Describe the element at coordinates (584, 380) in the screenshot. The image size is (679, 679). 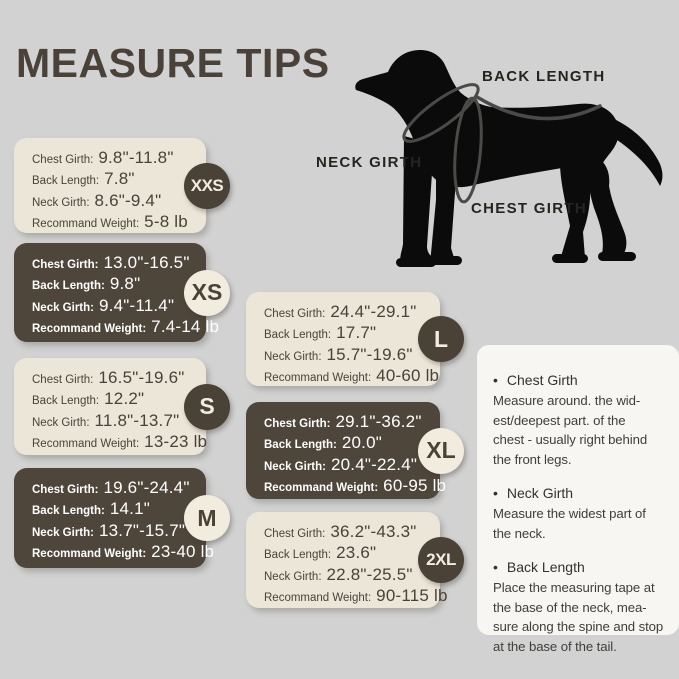
I see `tip-heading: • Chest Girth` at that location.